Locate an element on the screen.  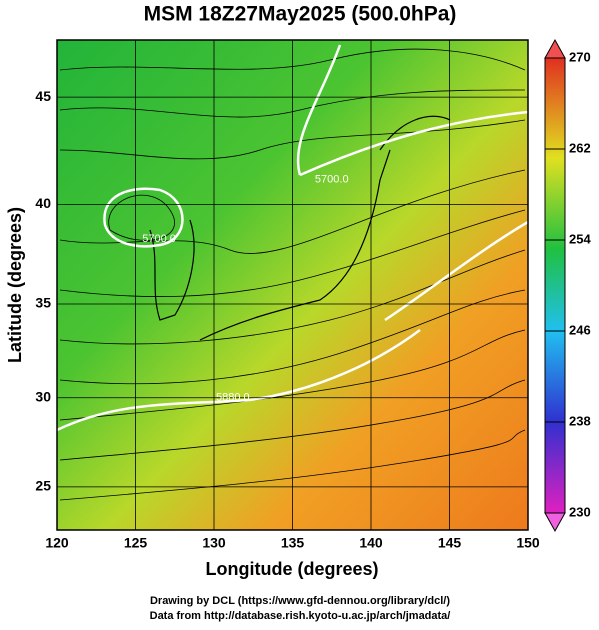
x-tick-label: 135 is located at coordinates (293, 543).